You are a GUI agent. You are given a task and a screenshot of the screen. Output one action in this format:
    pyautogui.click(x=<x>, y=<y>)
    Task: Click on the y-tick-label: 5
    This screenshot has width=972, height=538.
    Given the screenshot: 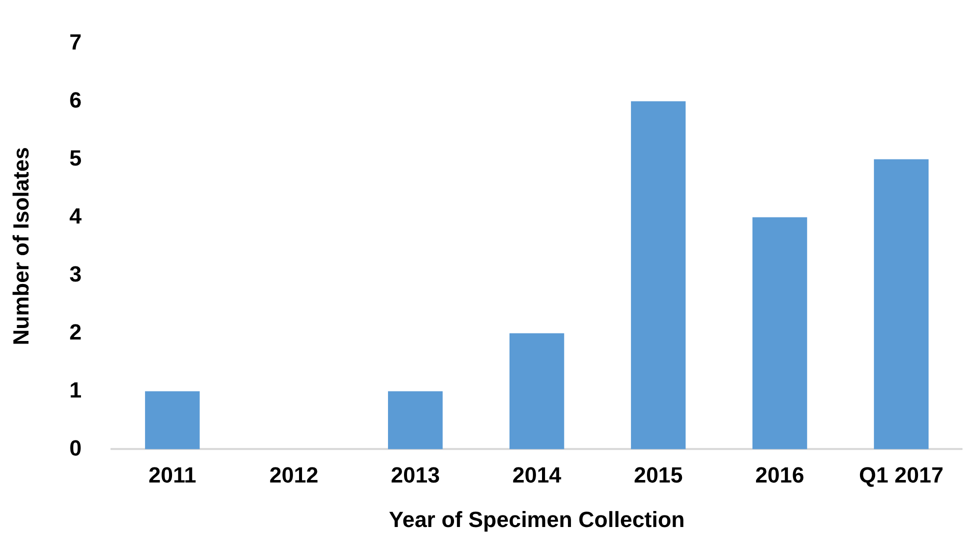 What is the action you would take?
    pyautogui.click(x=75, y=157)
    